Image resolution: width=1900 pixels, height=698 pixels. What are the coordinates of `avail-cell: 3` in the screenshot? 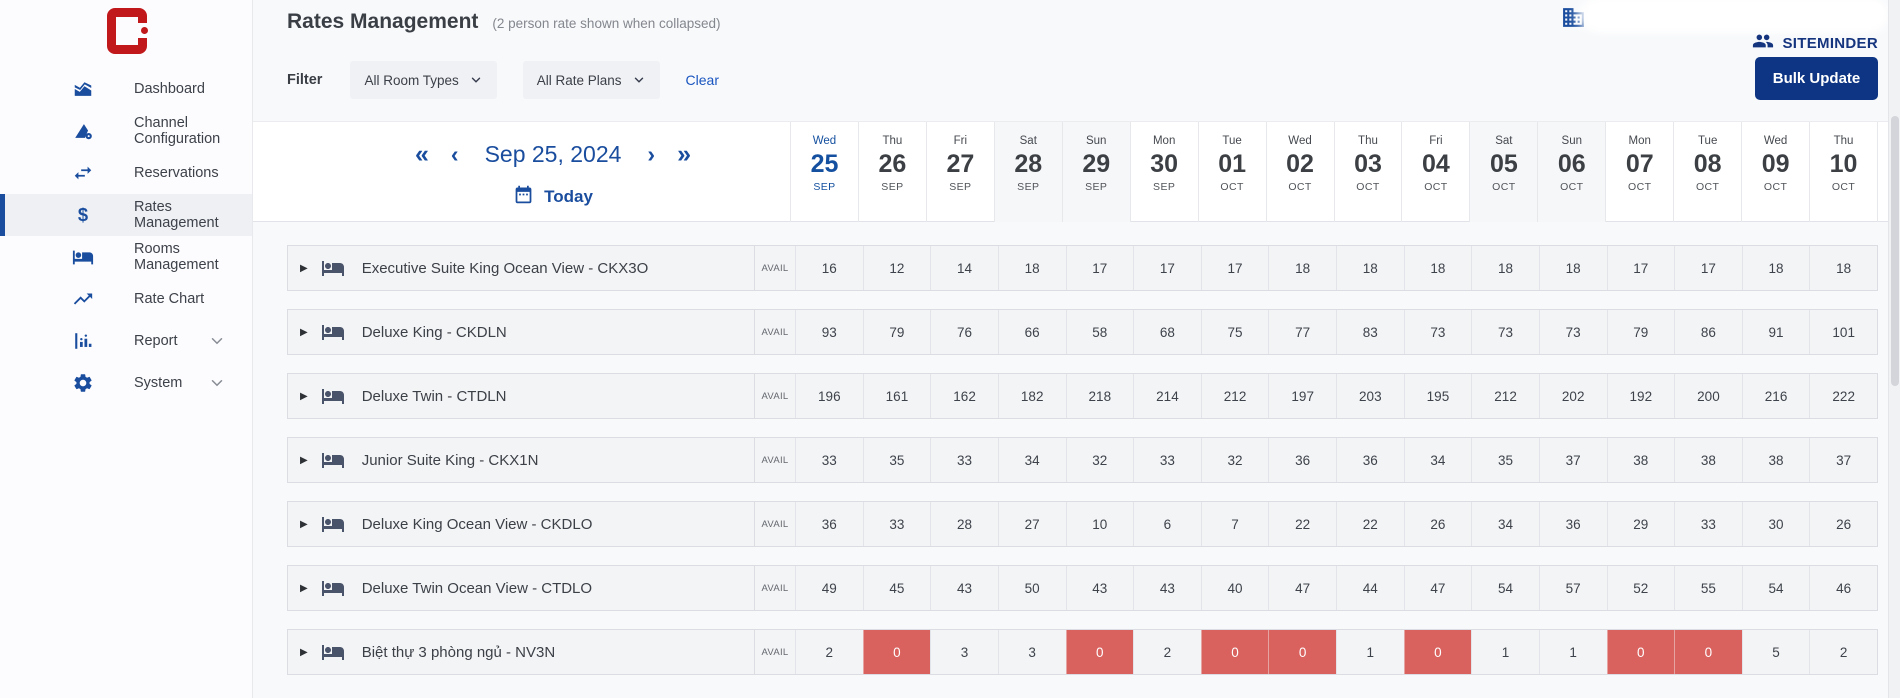 It's located at (1031, 652).